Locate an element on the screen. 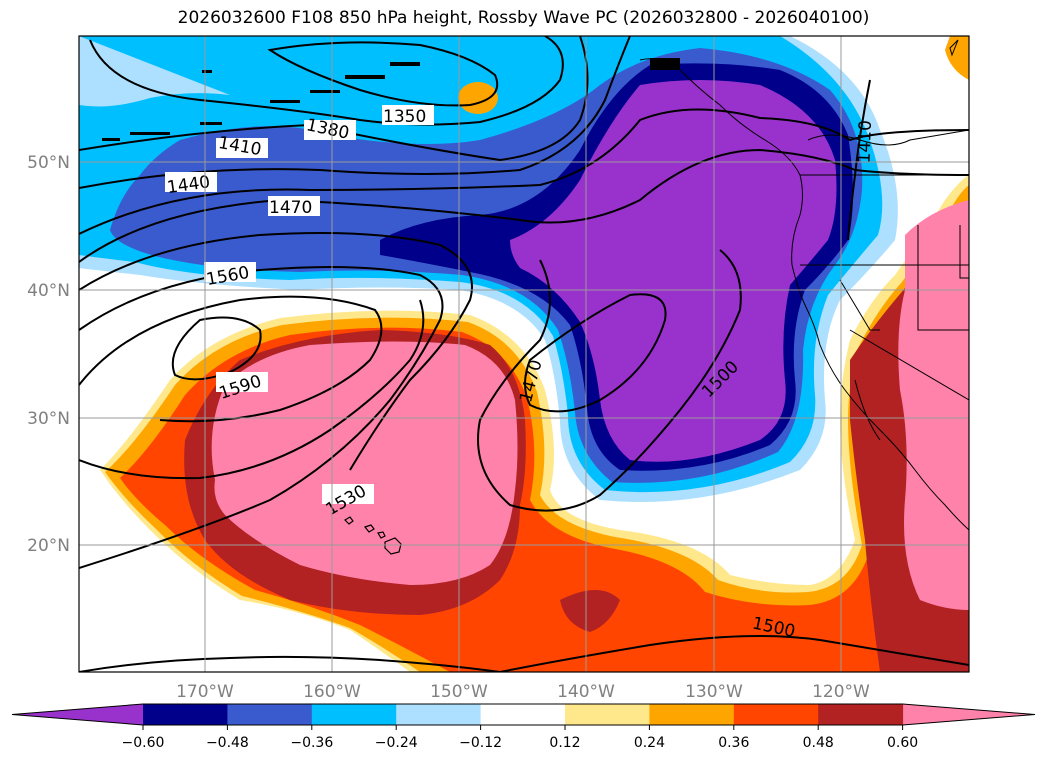  lat-labels: 50°N 40°N 30°N 20°N is located at coordinates (48, 354).